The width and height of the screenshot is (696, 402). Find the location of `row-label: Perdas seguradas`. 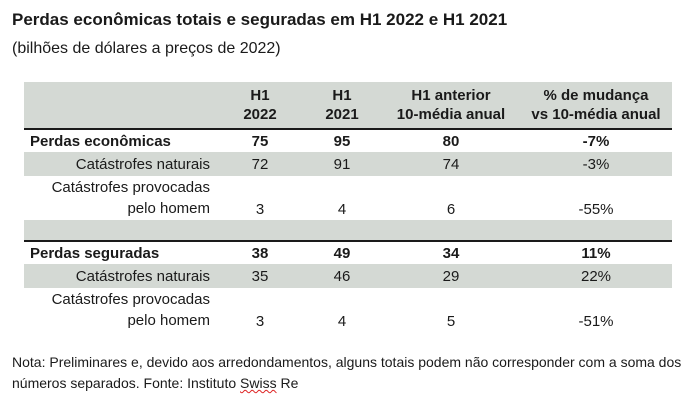

row-label: Perdas seguradas is located at coordinates (95, 253).